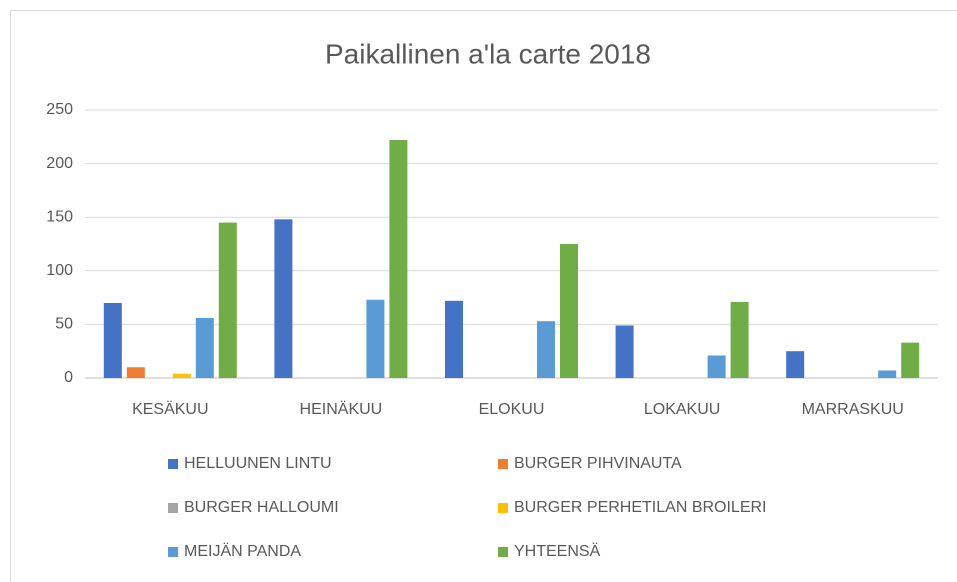 The height and width of the screenshot is (582, 957). What do you see at coordinates (59, 163) in the screenshot?
I see `y-tick-label: 200` at bounding box center [59, 163].